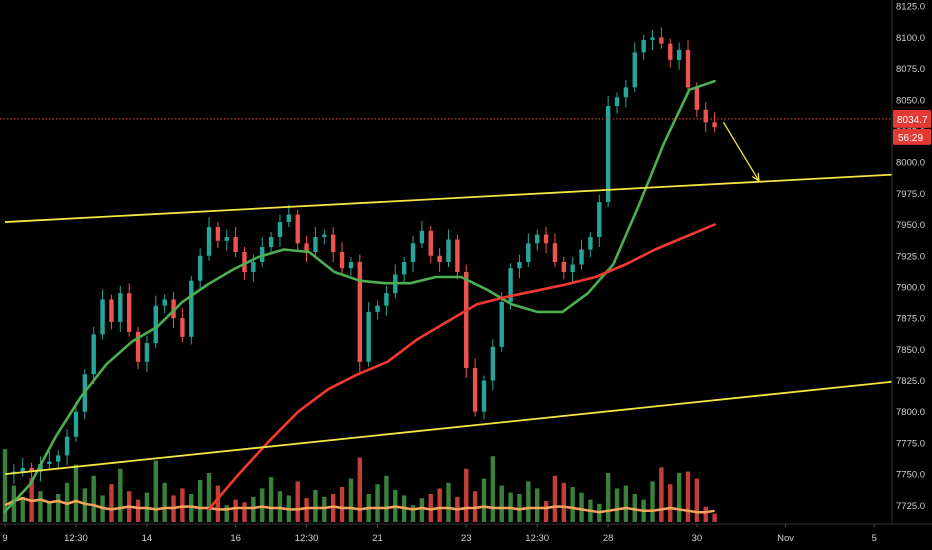 The image size is (932, 550). What do you see at coordinates (910, 194) in the screenshot?
I see `y-tick-label: 7975.0` at bounding box center [910, 194].